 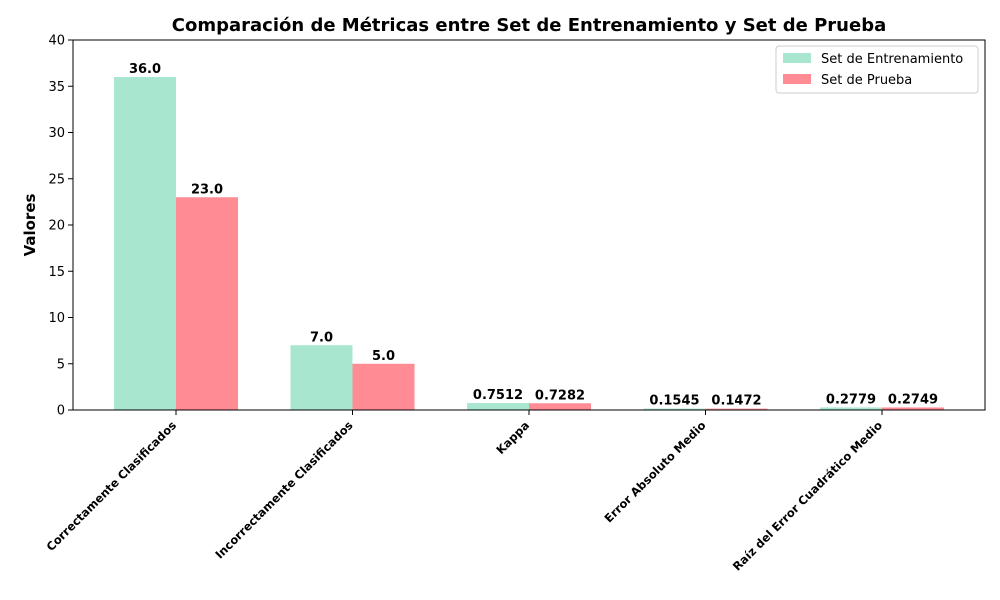 I want to click on x-tick-label: Raíz del Error Cuadrático Medio, so click(x=807, y=495).